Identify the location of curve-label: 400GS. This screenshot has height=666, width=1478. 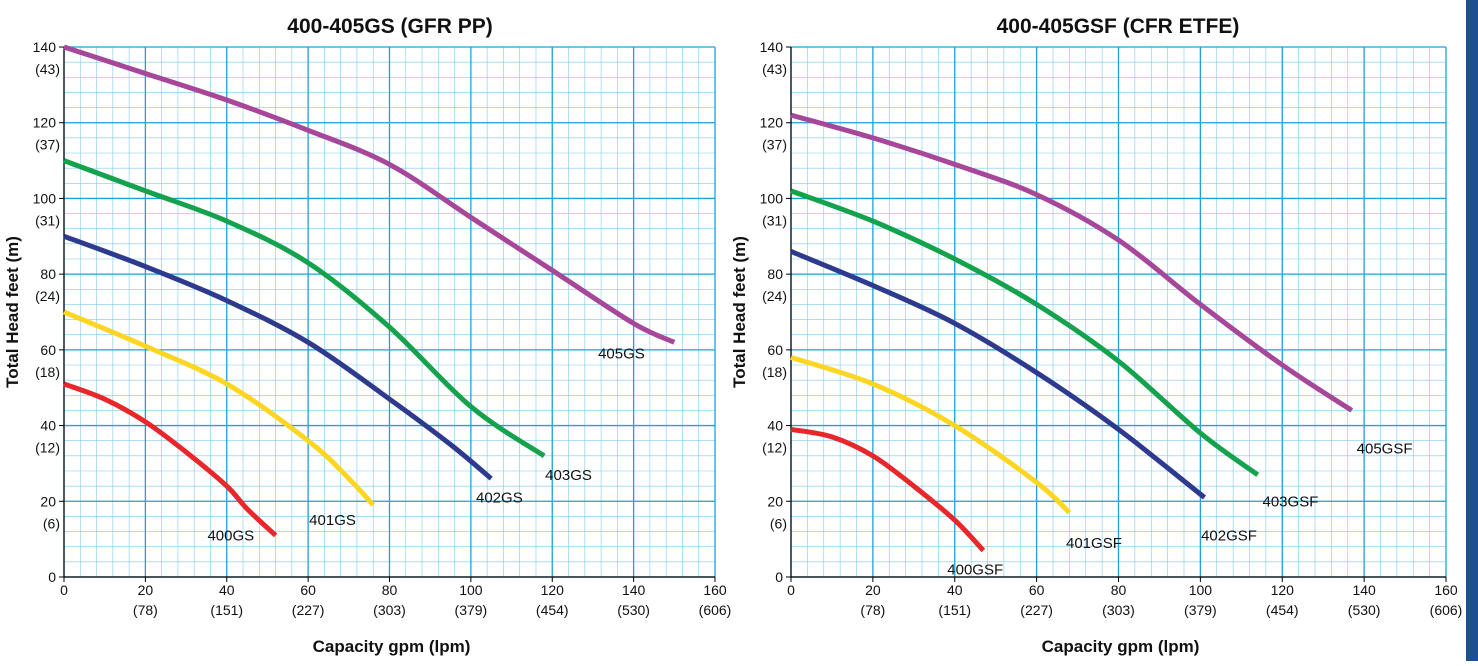
(230, 535).